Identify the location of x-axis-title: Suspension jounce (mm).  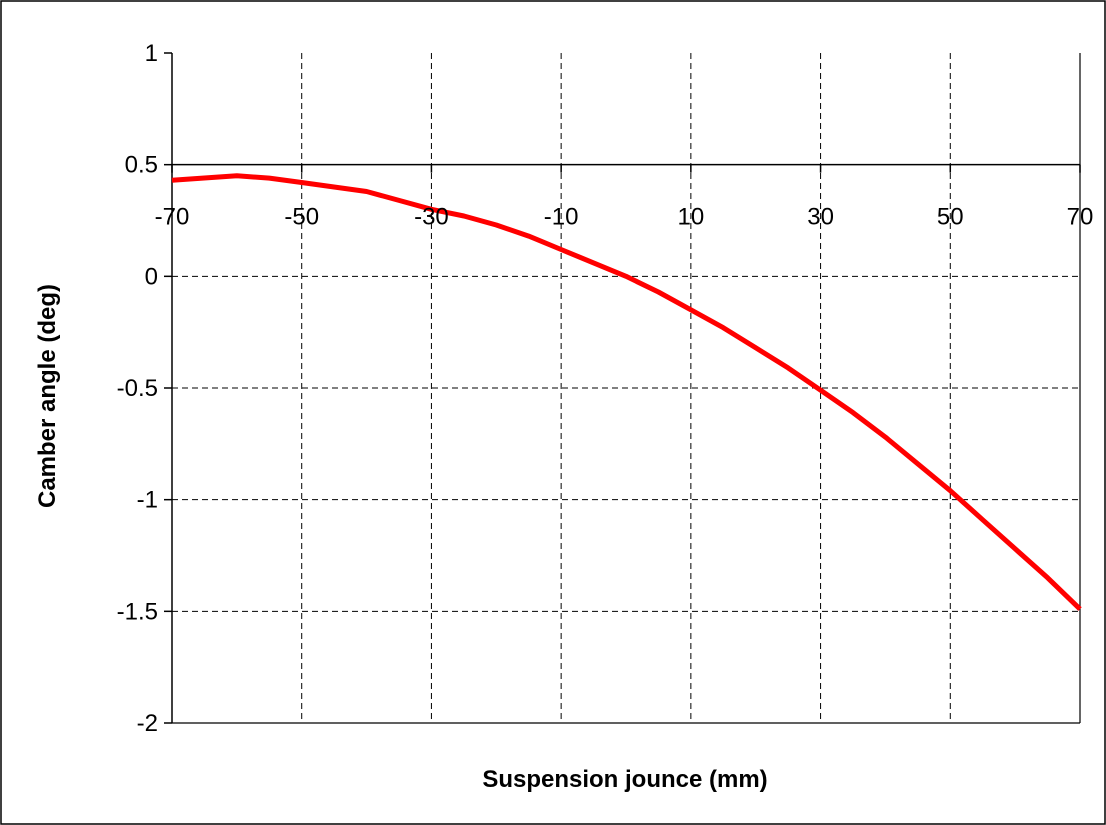
(624, 779).